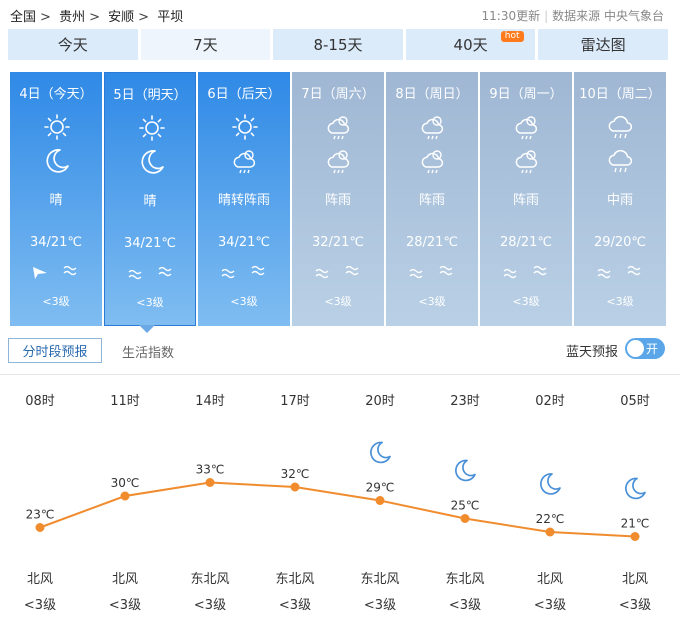  What do you see at coordinates (207, 44) in the screenshot?
I see `tab-7day: 7天` at bounding box center [207, 44].